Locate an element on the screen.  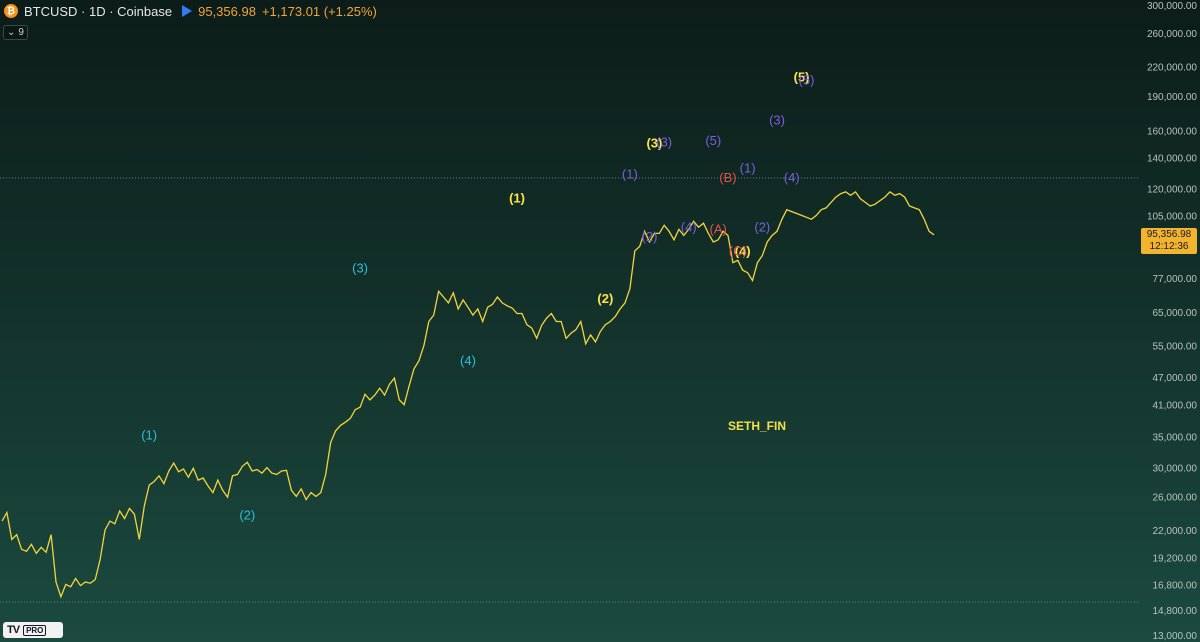
y-axis-tick-label: 14,800.00 is located at coordinates (1175, 611).